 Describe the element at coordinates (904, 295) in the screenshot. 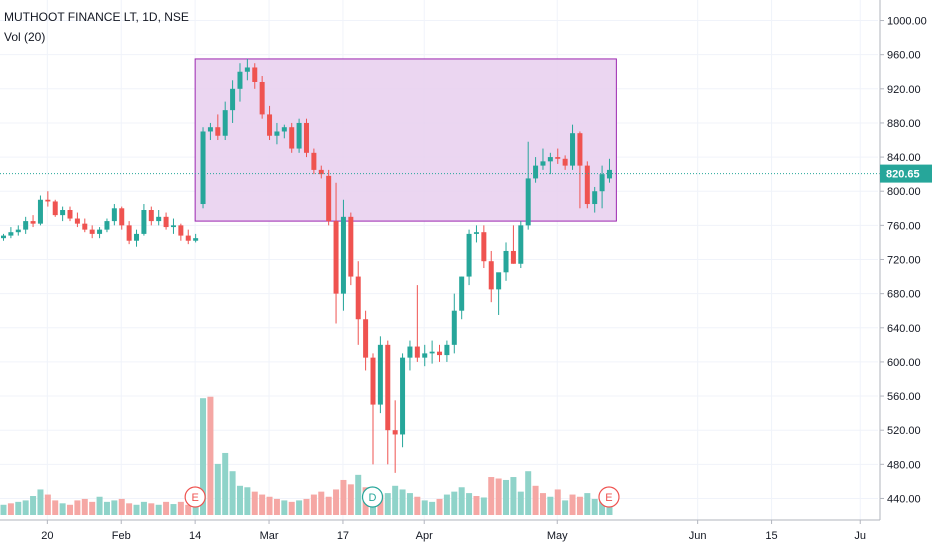

I see `price-tick-label: 680.00` at that location.